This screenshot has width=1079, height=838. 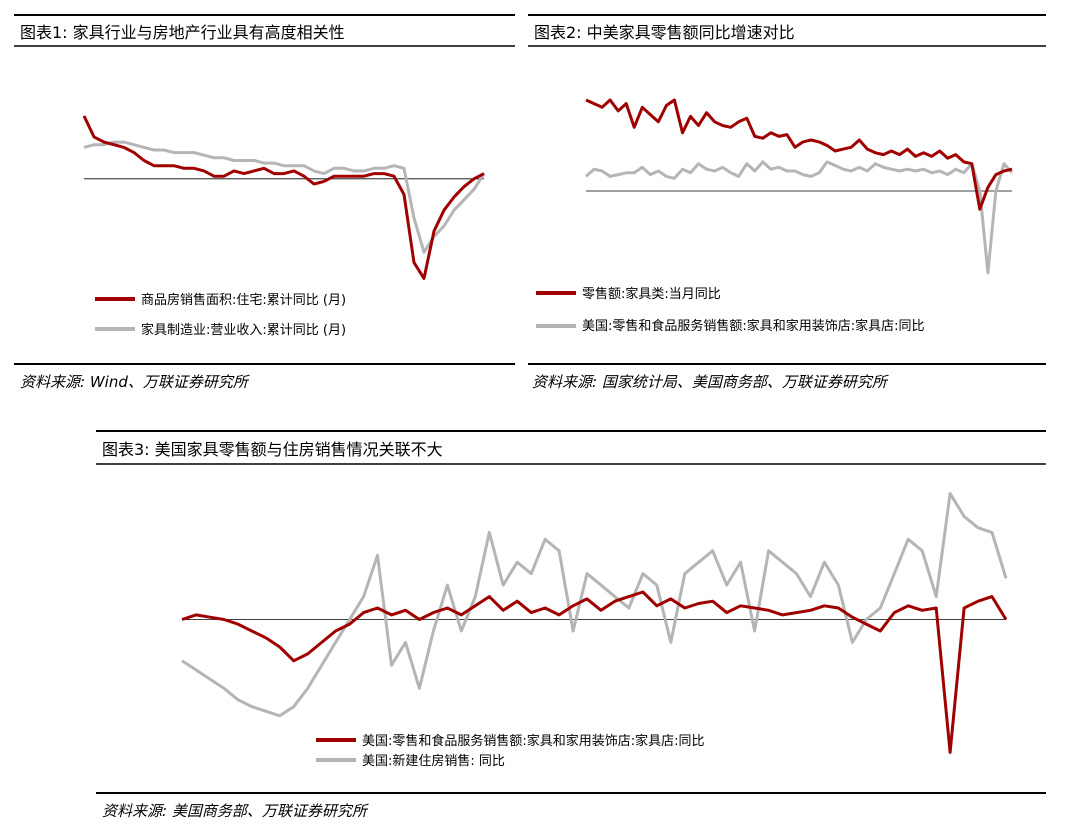 What do you see at coordinates (433, 761) in the screenshot?
I see `legend-label: 美国:新建住房销售: 同比` at bounding box center [433, 761].